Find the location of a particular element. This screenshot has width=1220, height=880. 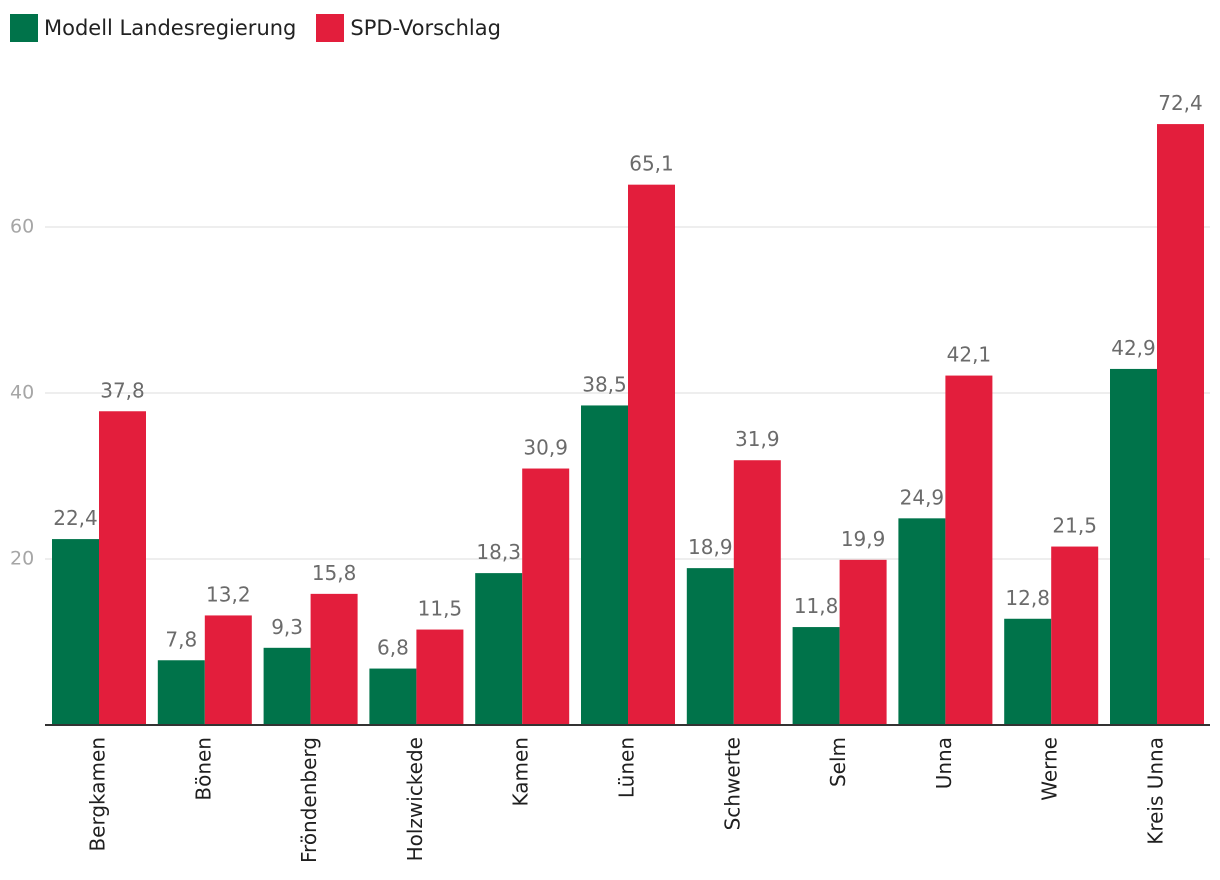

value-label: 42,1 is located at coordinates (969, 355).